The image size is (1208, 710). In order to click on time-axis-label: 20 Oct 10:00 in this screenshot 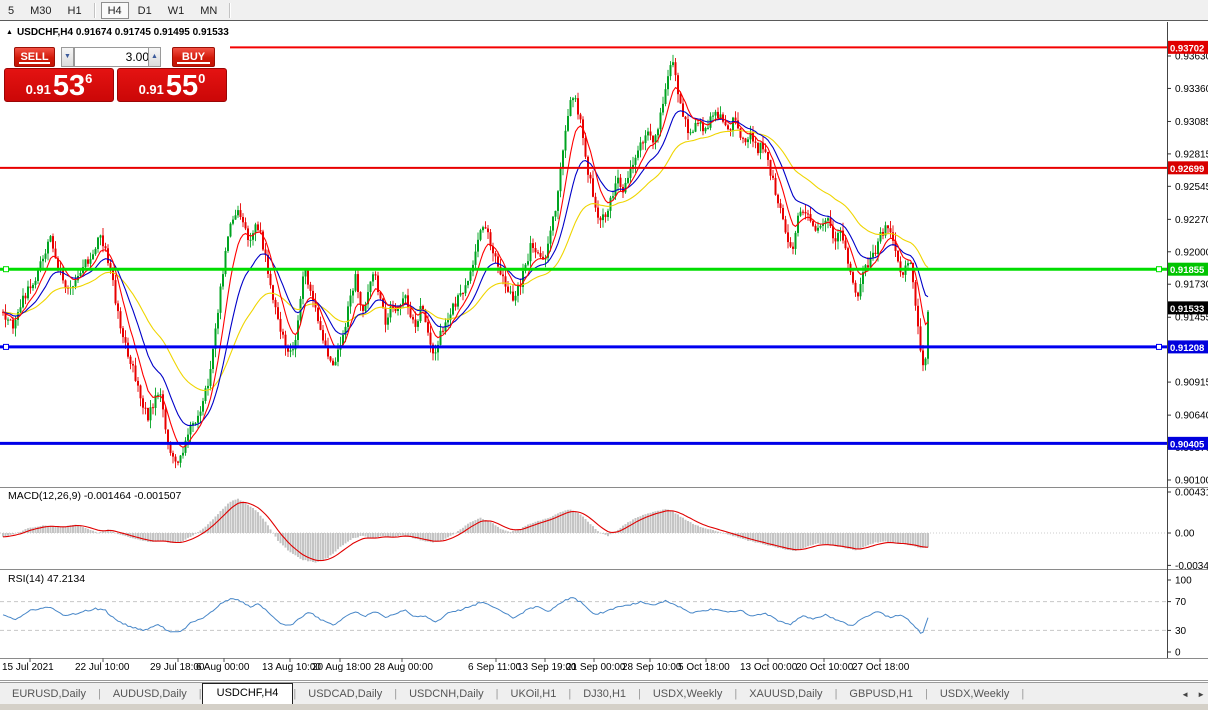, I will do `click(825, 667)`.